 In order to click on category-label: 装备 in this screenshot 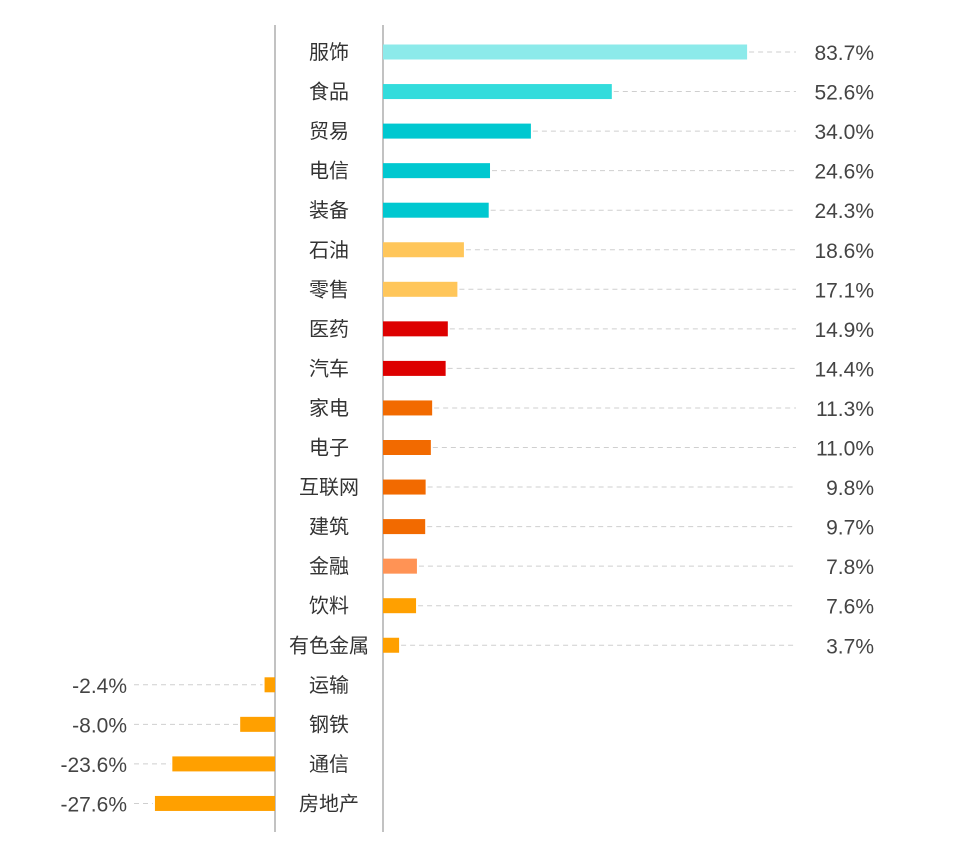, I will do `click(329, 210)`.